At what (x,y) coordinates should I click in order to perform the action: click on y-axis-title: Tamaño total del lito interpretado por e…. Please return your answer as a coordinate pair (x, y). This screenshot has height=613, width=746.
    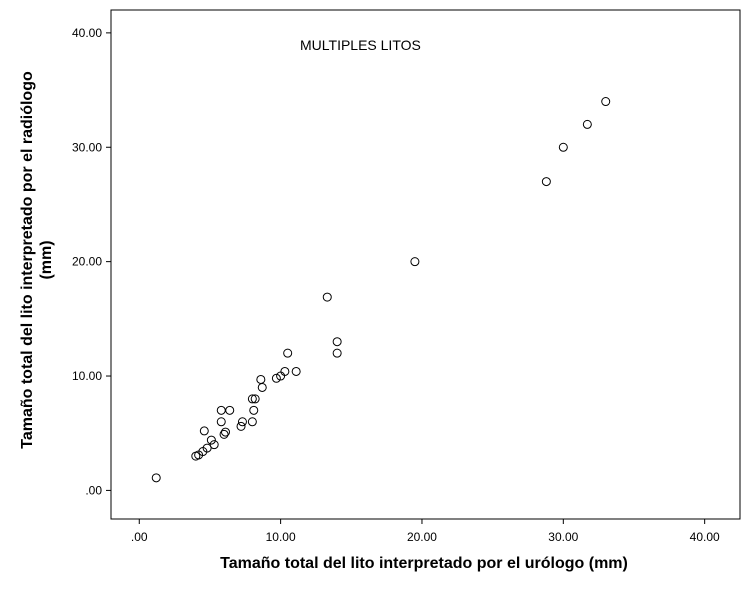
    Looking at the image, I should click on (27, 260).